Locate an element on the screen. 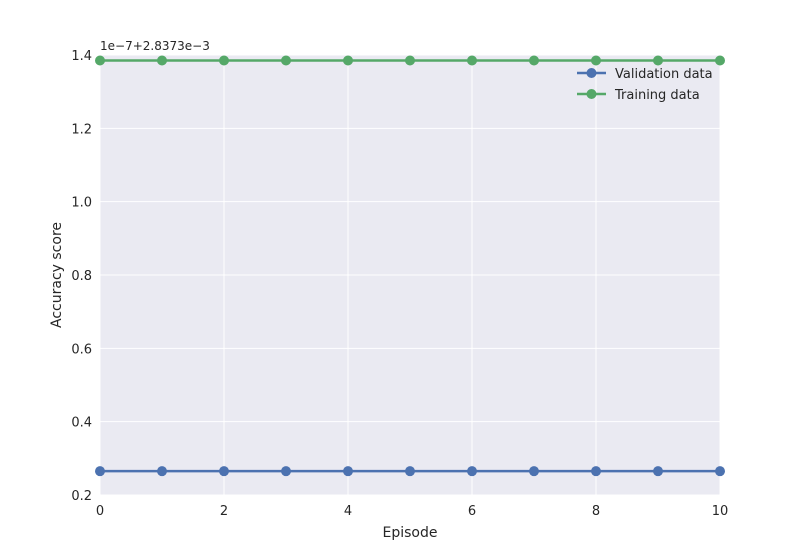  y-tick-labels: 0.2 0.4 0.6 0.8 1.0 1.2 1.4 is located at coordinates (81, 276).